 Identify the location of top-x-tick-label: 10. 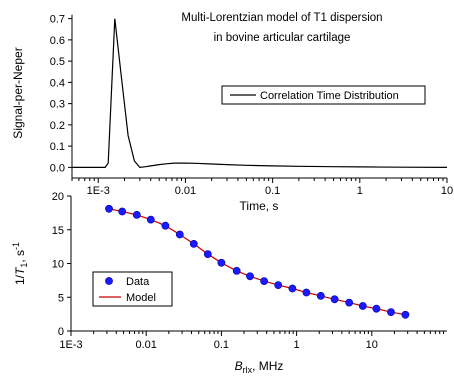
(447, 191).